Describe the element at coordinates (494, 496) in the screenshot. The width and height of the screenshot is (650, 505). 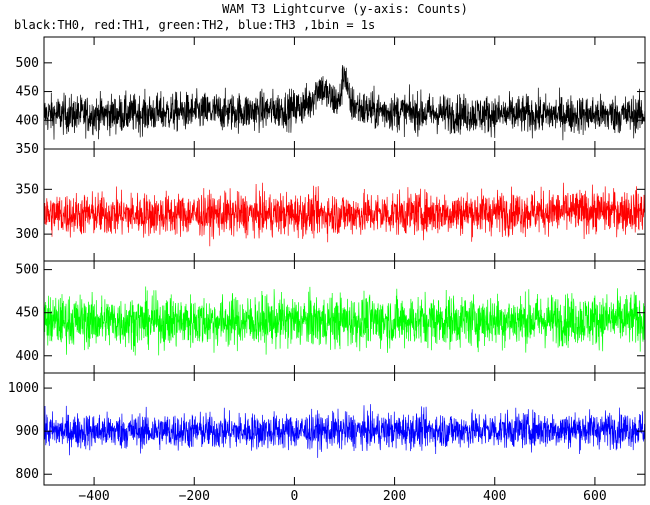
I see `x-tick-label-400: 400` at that location.